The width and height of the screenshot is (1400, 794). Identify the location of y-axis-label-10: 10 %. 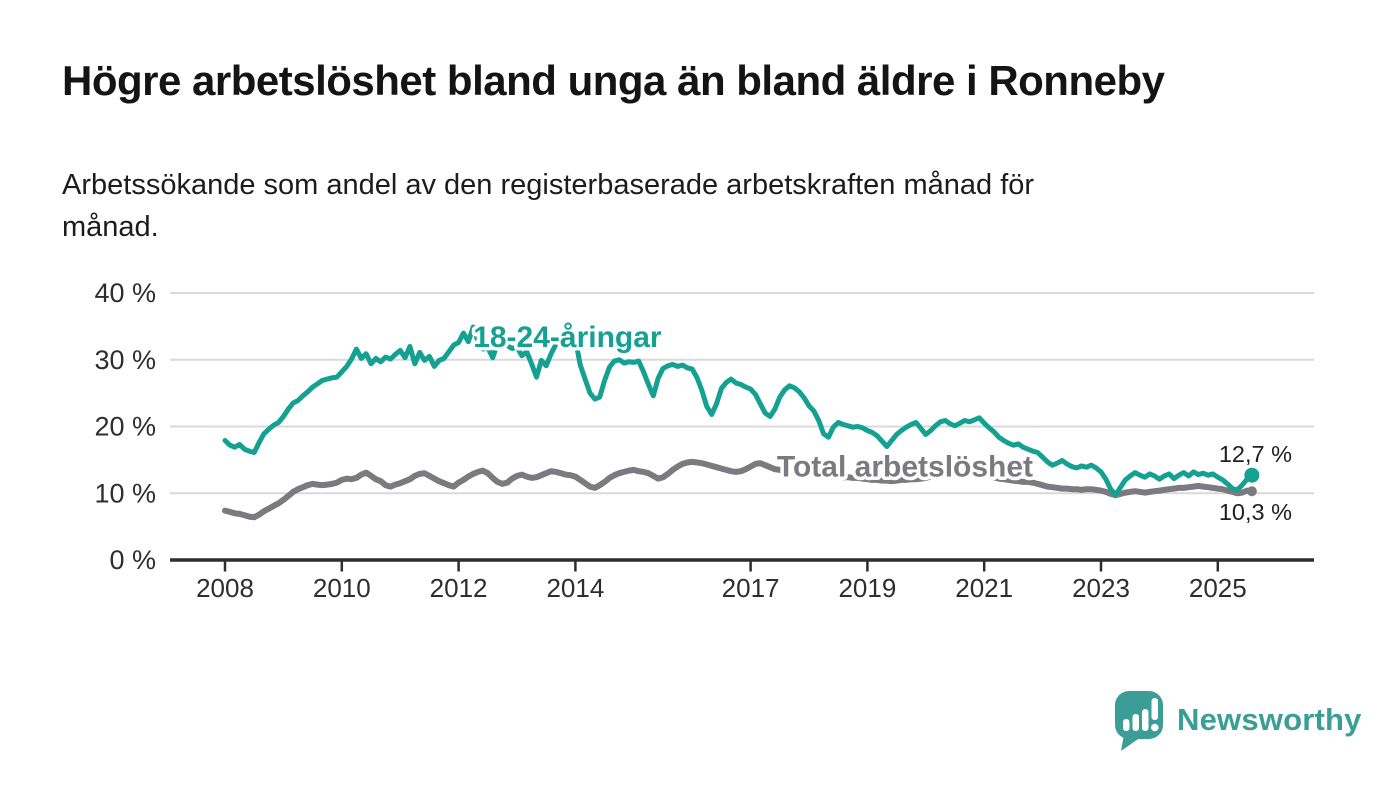
(125, 493).